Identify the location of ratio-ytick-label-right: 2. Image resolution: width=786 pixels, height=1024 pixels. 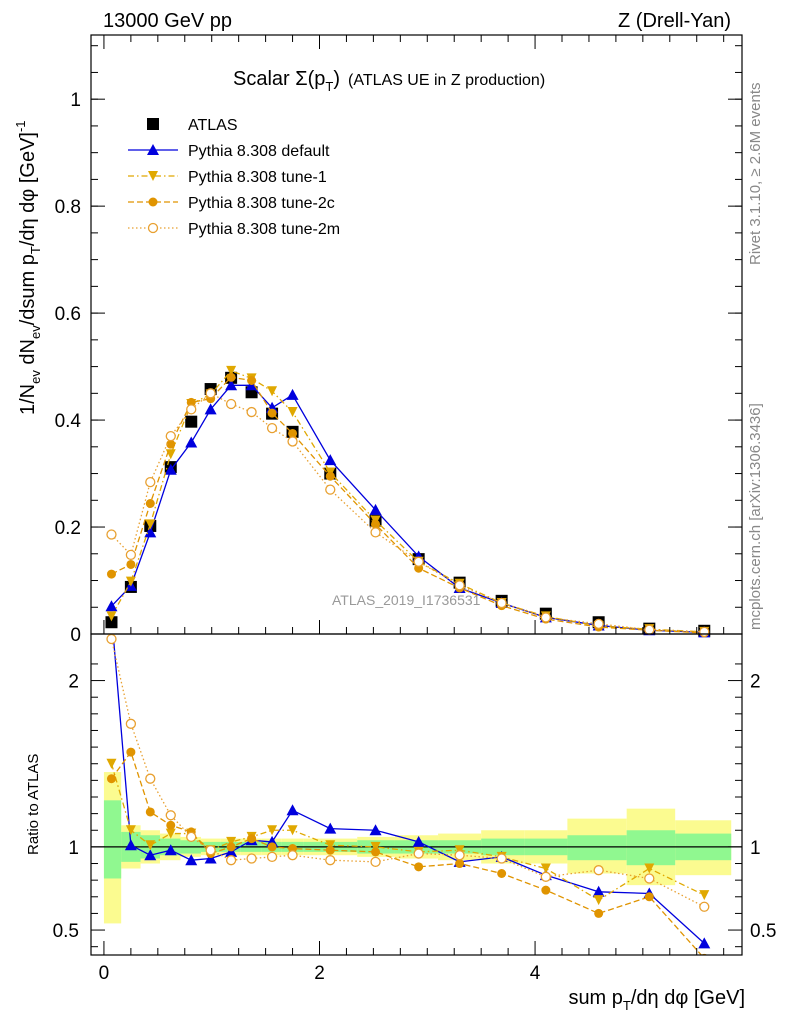
(755, 682).